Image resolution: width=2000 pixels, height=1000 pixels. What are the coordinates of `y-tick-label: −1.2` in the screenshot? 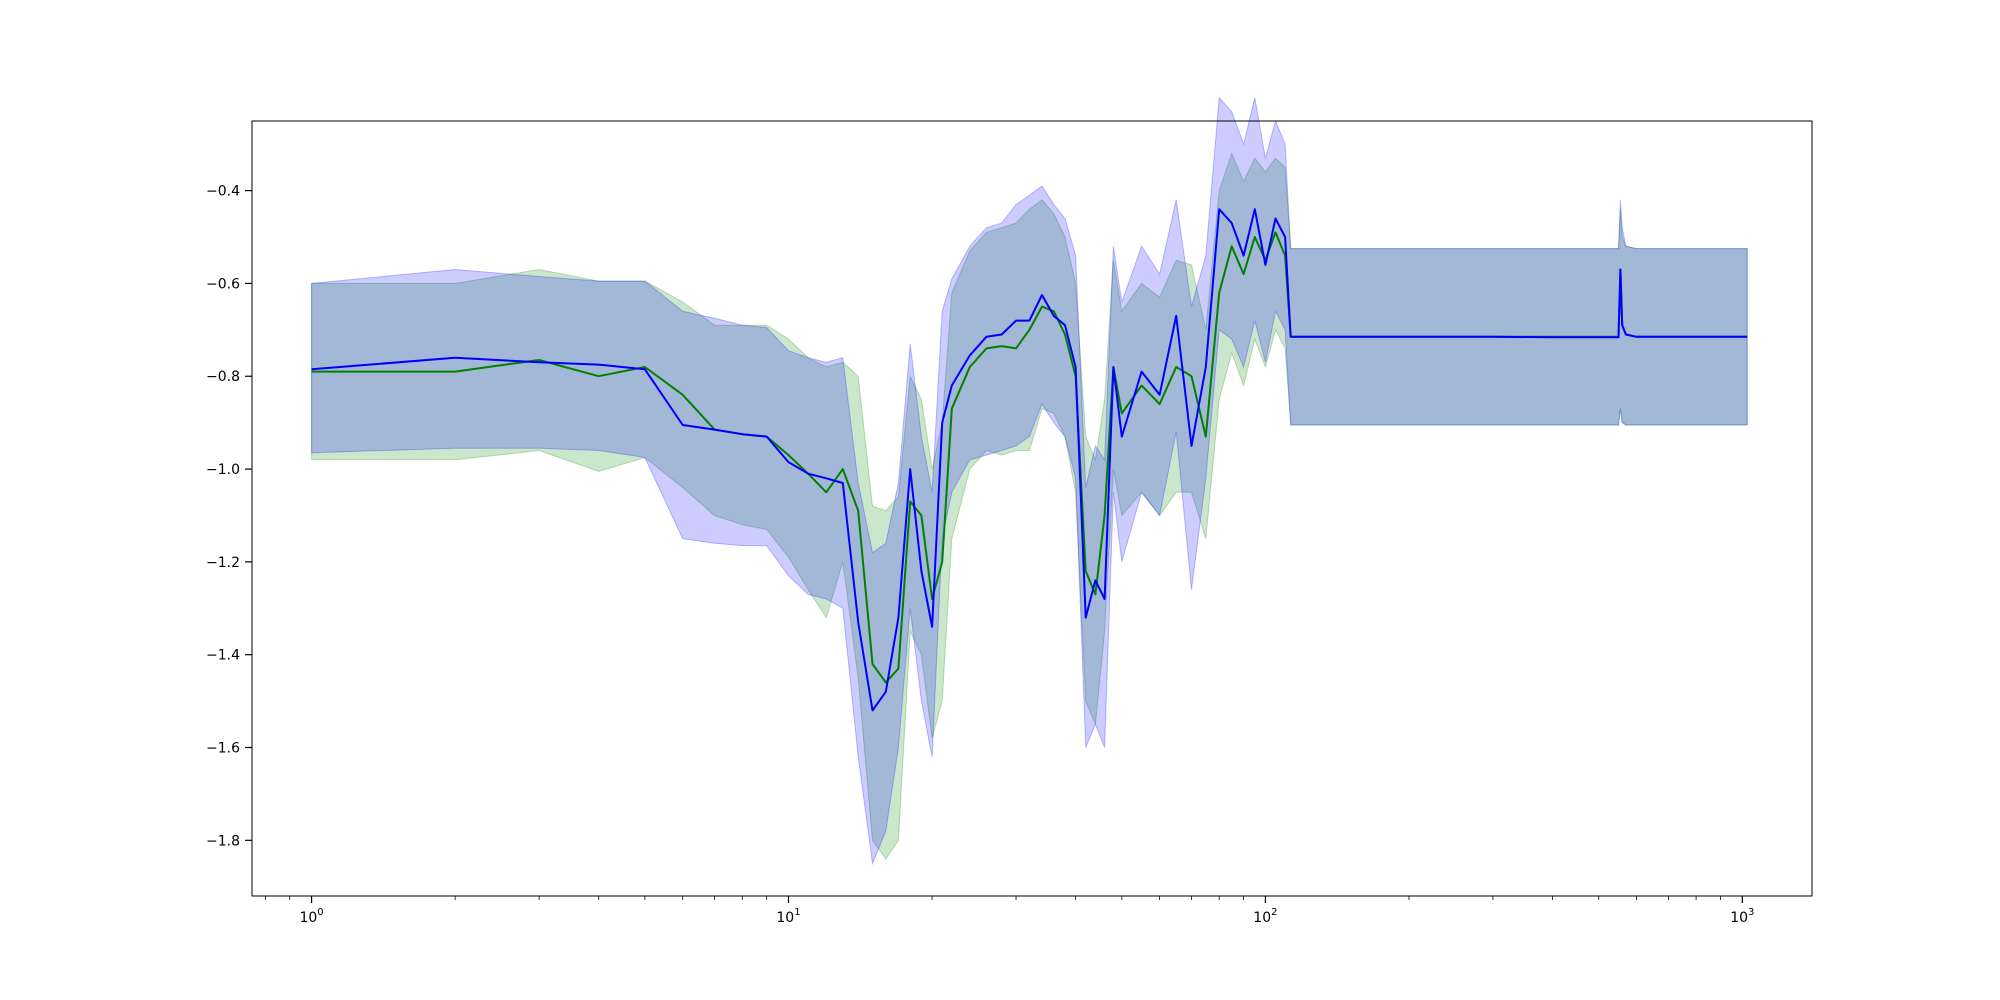 It's located at (223, 563).